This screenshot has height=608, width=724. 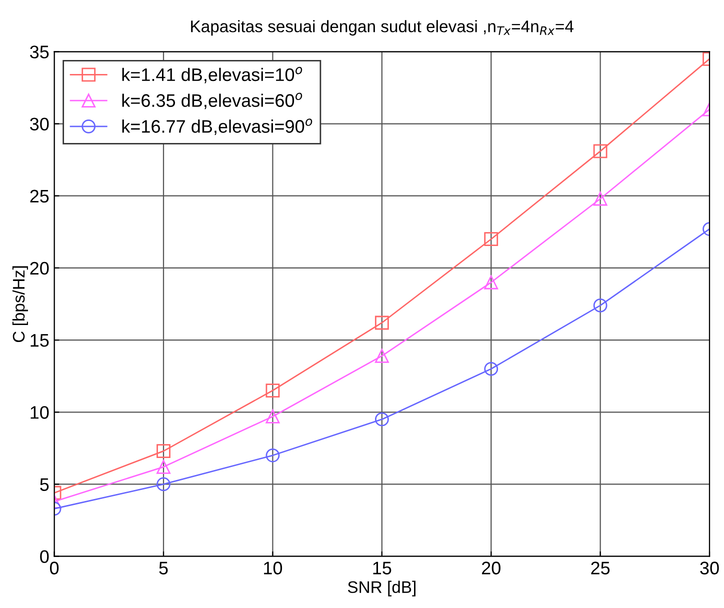 I want to click on legend-label: k=1.41 dB,elevasi=10$^{o}$, so click(x=212, y=75).